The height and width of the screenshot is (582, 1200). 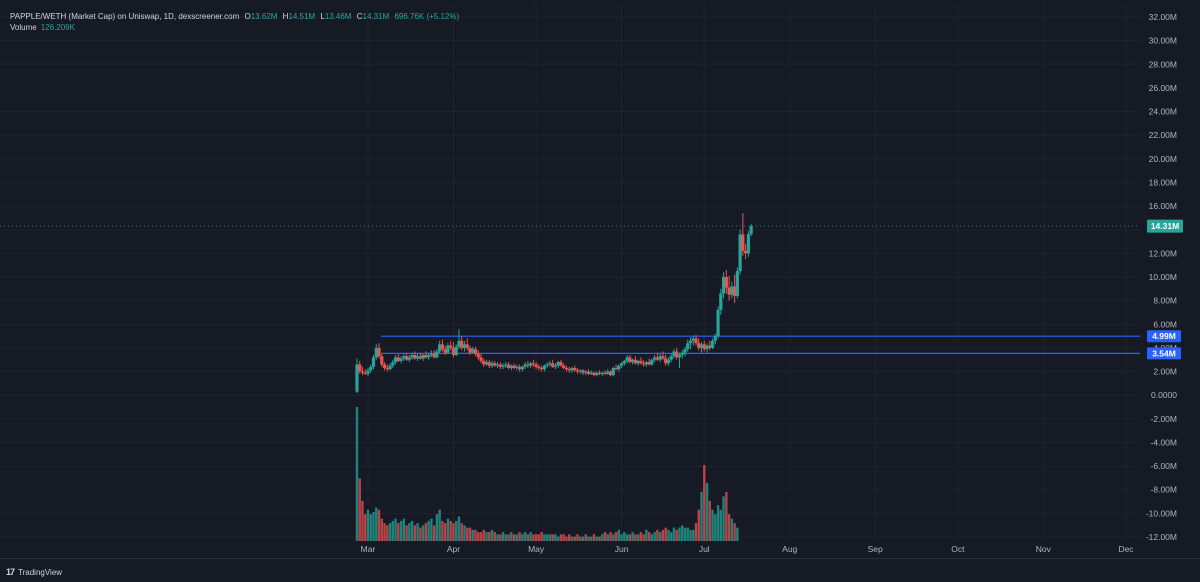 I want to click on x-axis-tick-label: Dec, so click(x=1126, y=549).